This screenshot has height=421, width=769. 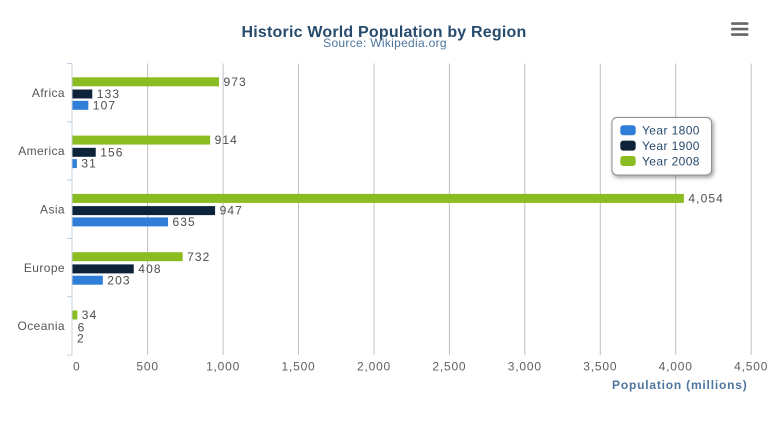 What do you see at coordinates (449, 367) in the screenshot?
I see `svg-text: 2,500` at bounding box center [449, 367].